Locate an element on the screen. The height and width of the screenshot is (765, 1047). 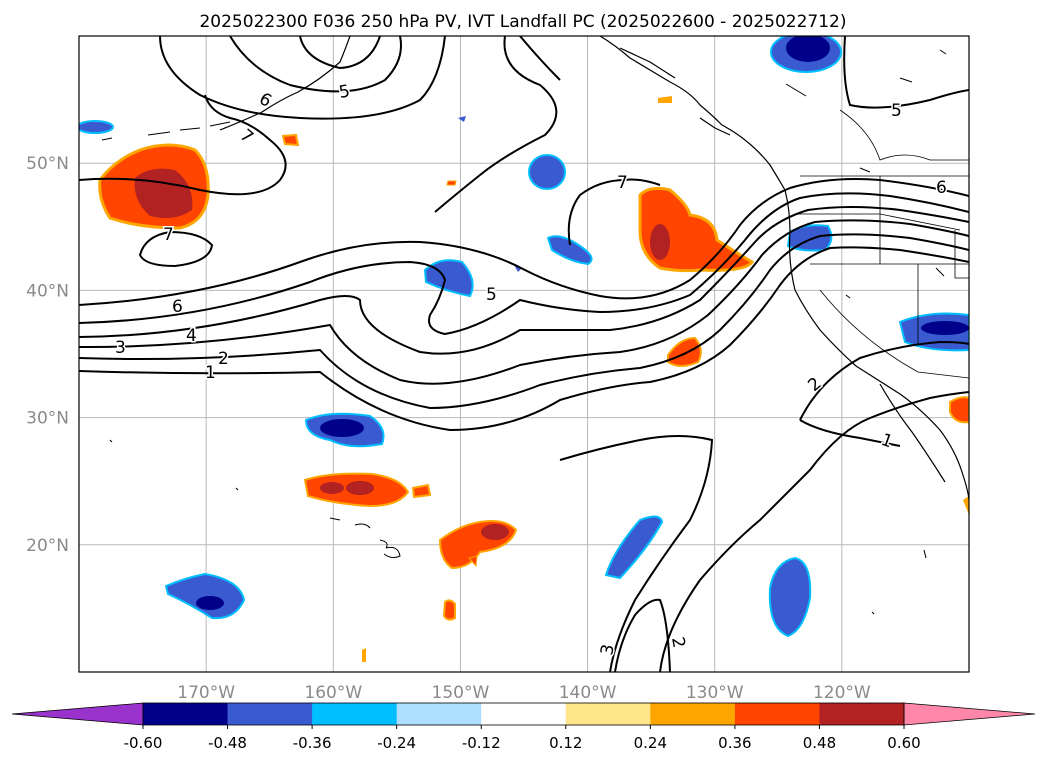
contour-label-3b: 3 is located at coordinates (608, 650).